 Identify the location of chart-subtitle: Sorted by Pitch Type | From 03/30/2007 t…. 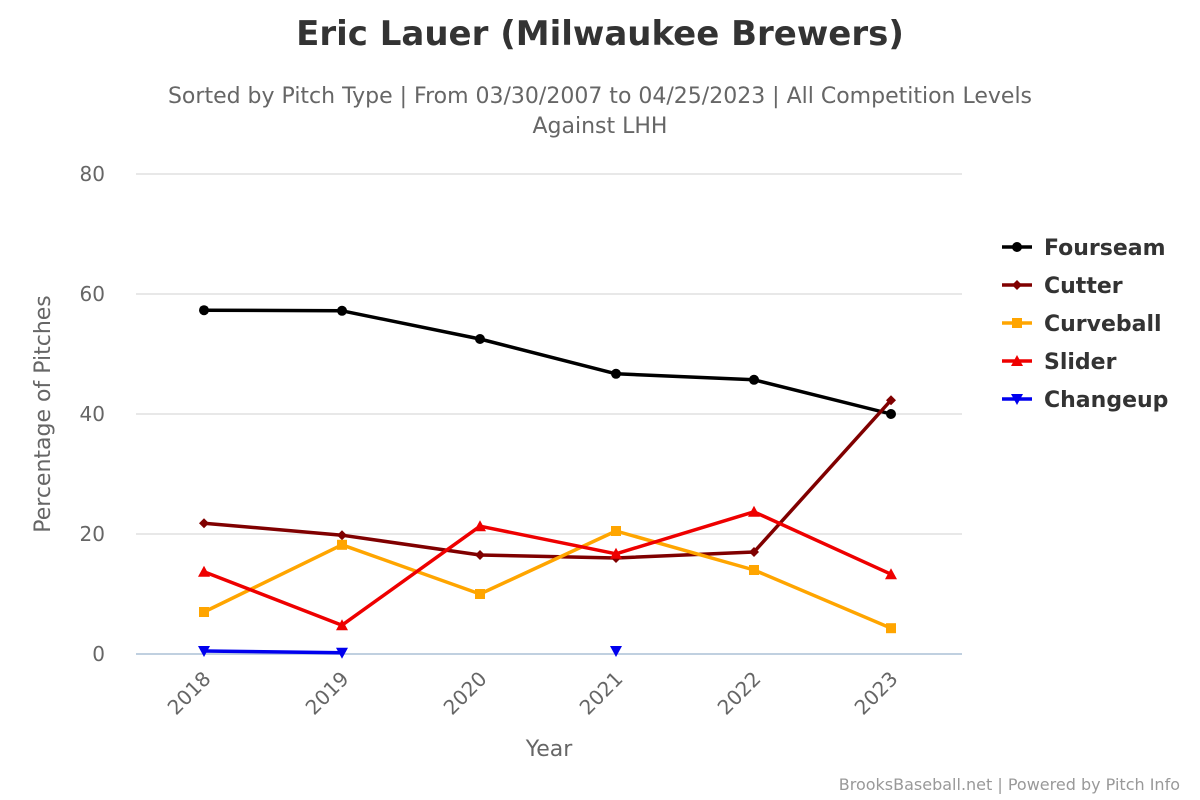
(600, 112).